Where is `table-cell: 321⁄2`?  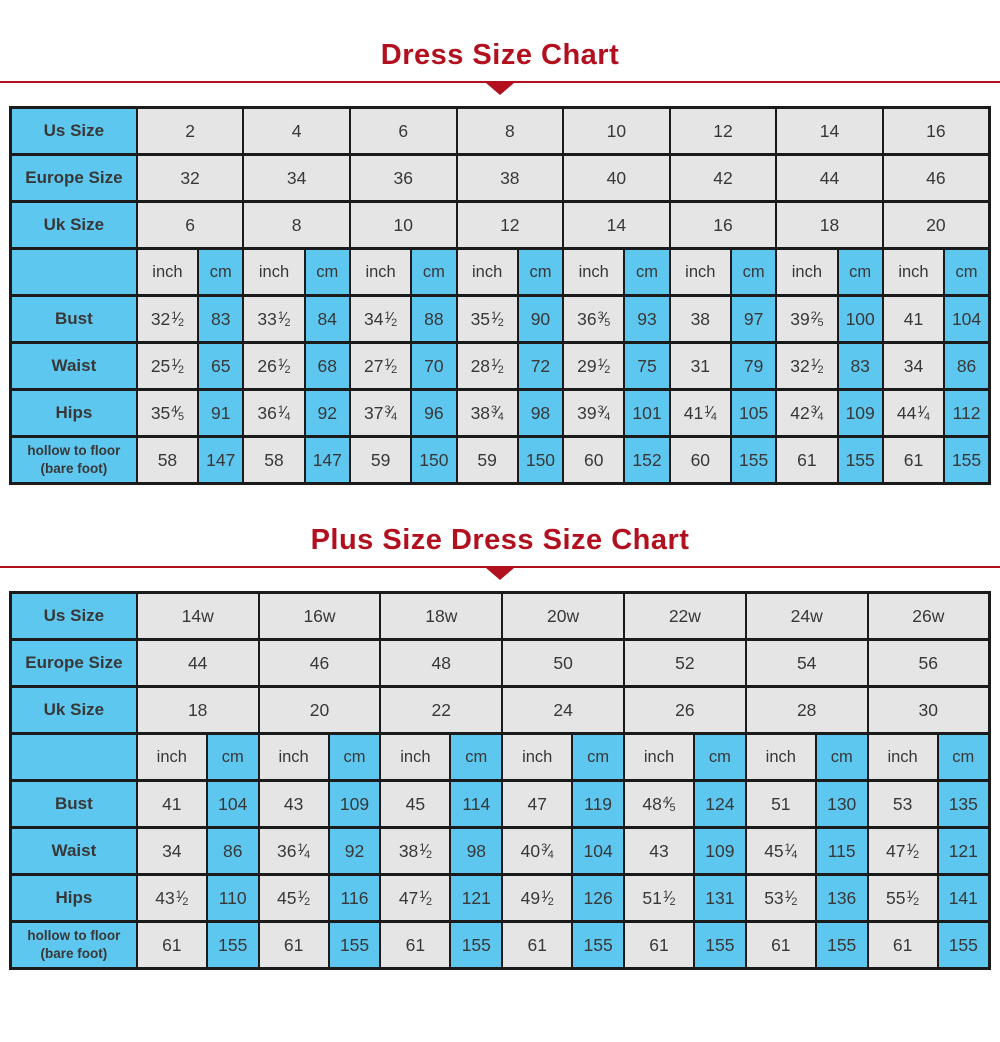
table-cell: 321⁄2 is located at coordinates (807, 366).